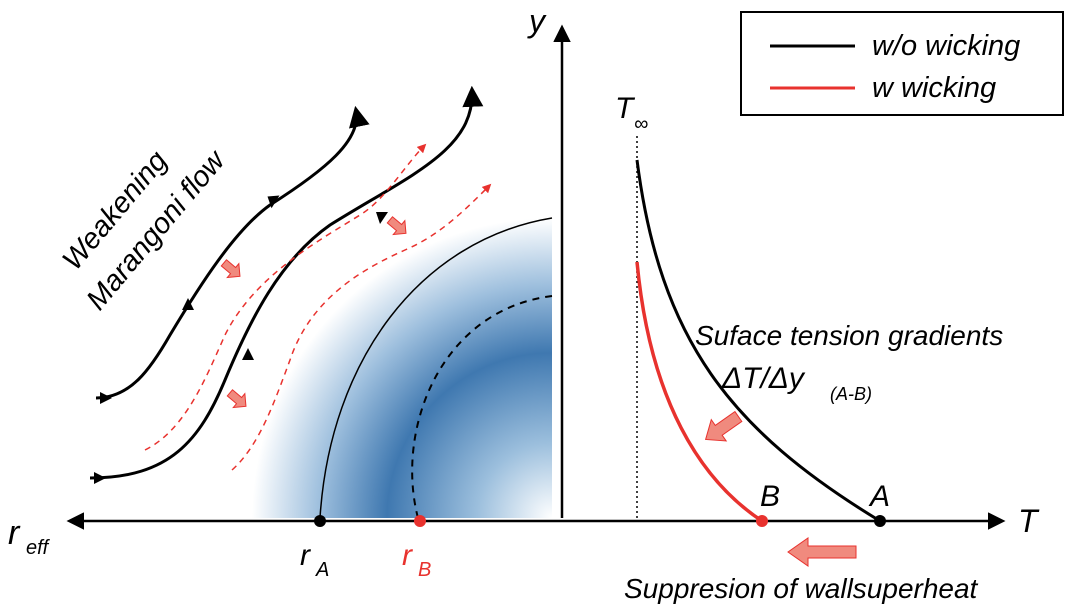 The height and width of the screenshot is (610, 1078). What do you see at coordinates (322, 570) in the screenshot?
I see `svg-text: A` at bounding box center [322, 570].